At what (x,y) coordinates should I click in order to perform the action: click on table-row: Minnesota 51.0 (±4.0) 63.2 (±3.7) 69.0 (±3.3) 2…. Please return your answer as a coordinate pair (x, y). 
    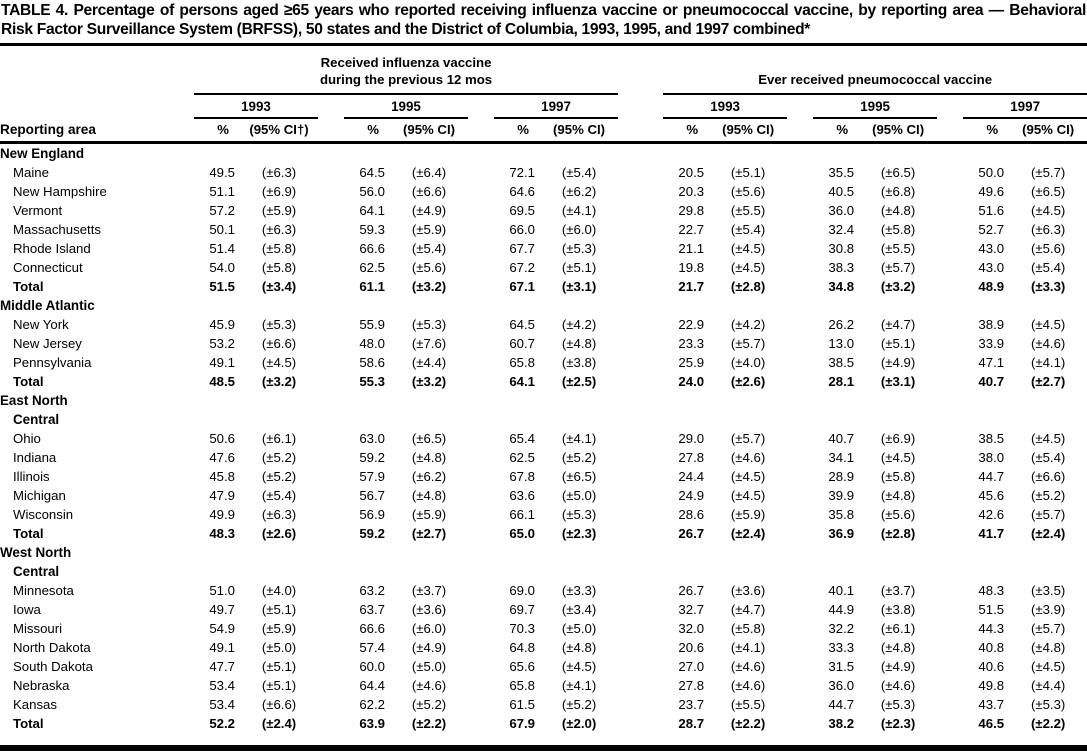
    Looking at the image, I should click on (543, 590).